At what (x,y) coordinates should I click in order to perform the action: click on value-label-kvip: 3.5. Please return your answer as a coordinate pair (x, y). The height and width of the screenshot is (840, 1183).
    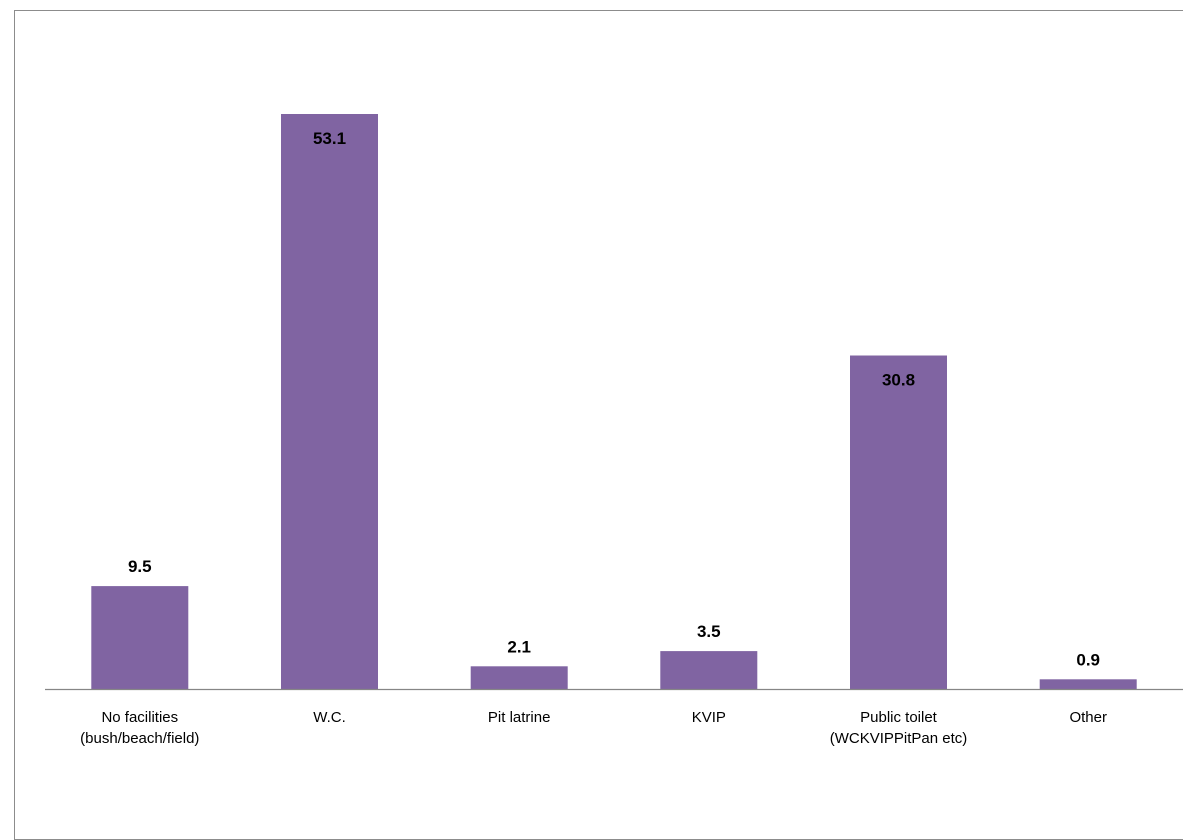
    Looking at the image, I should click on (709, 631).